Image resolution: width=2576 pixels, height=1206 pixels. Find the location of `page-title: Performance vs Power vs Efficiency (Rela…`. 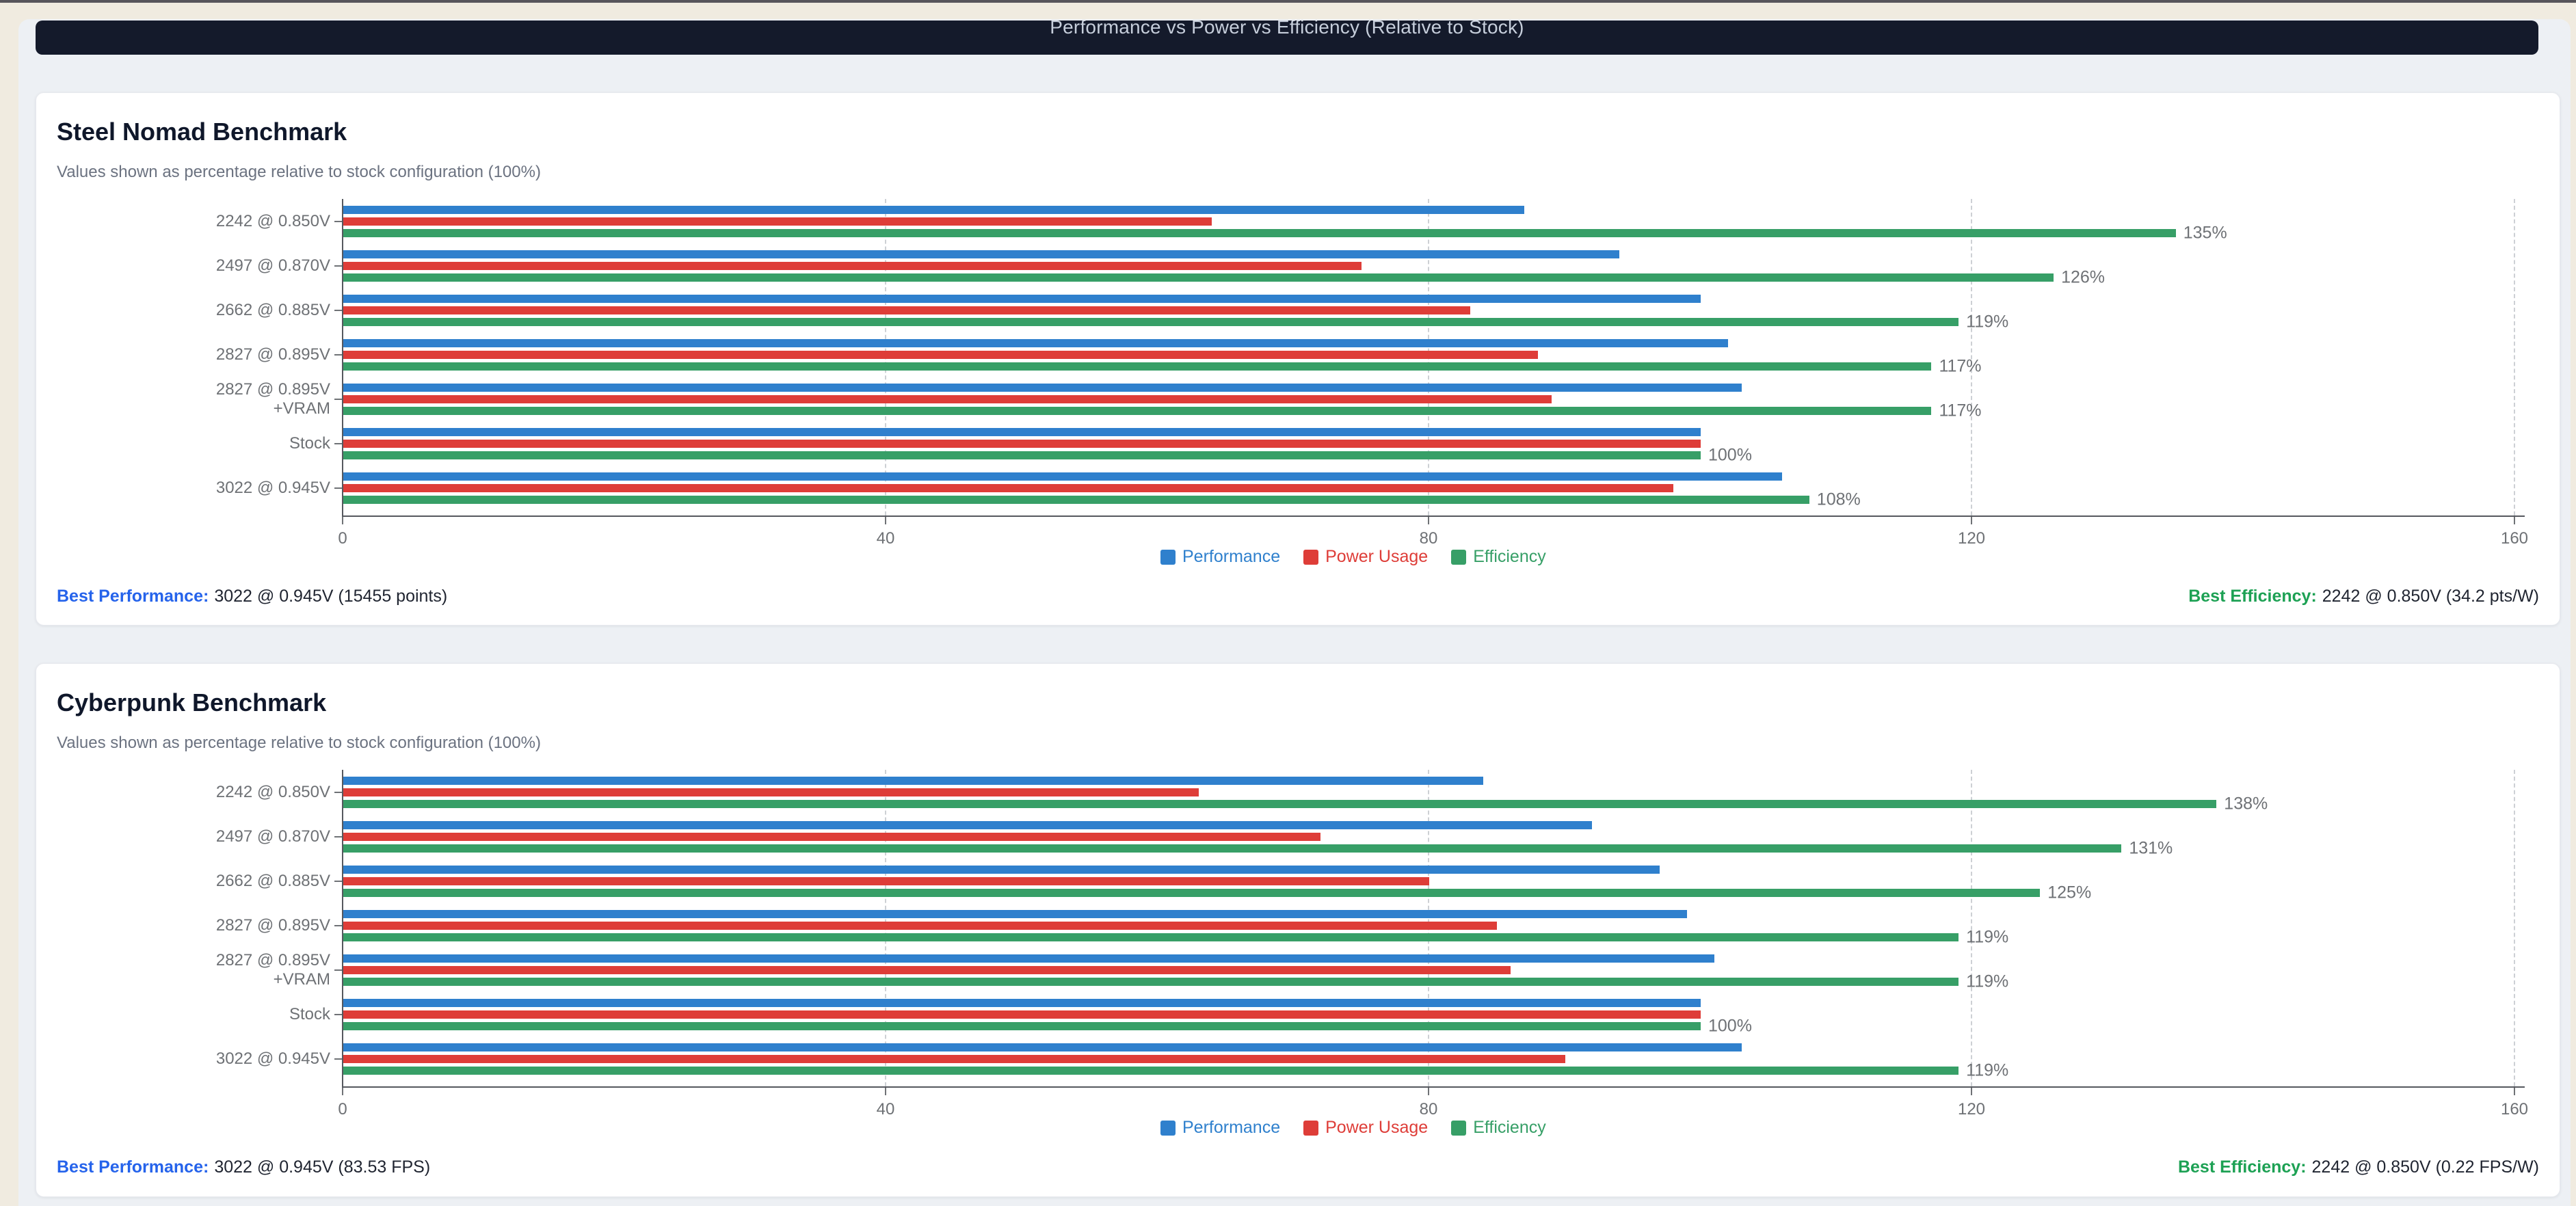

page-title: Performance vs Power vs Efficiency (Rela… is located at coordinates (1287, 29).